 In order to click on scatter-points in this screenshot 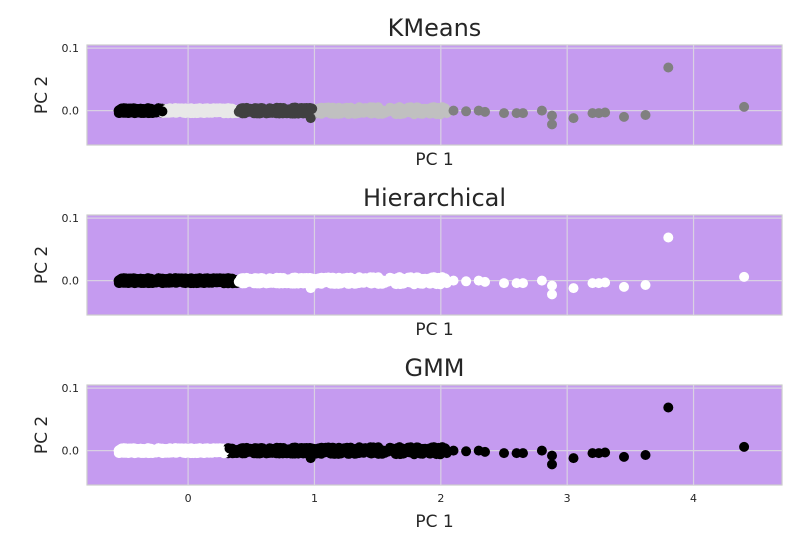, I will do `click(431, 96)`.